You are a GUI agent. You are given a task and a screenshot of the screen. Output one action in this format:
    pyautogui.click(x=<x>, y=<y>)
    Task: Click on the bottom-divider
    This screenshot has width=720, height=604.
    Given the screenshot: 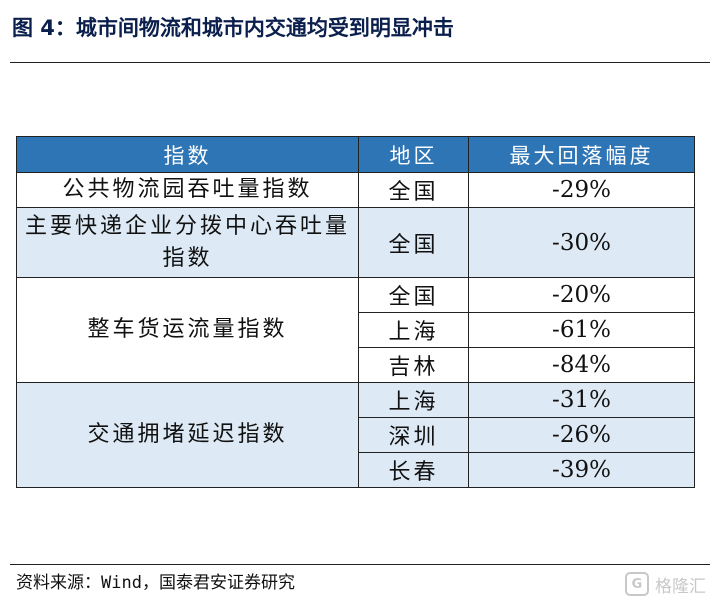 What is the action you would take?
    pyautogui.click(x=360, y=564)
    